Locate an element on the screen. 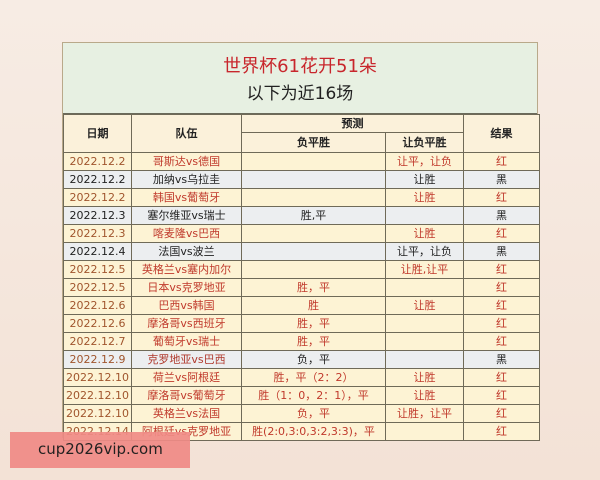 This screenshot has width=600, height=480. handicap-cell: 让平，让负 is located at coordinates (424, 161).